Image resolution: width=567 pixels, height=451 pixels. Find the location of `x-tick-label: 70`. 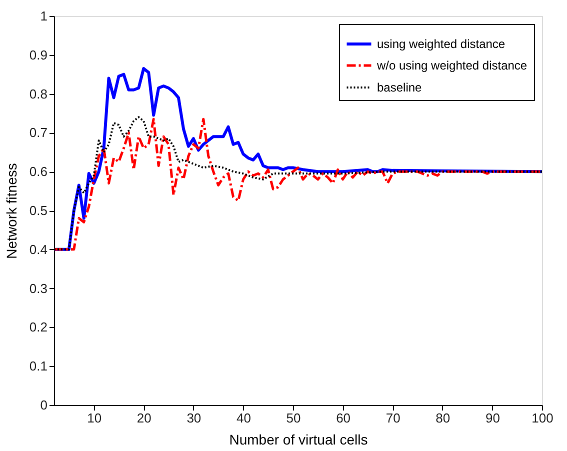

x-tick-label: 70 is located at coordinates (393, 418).